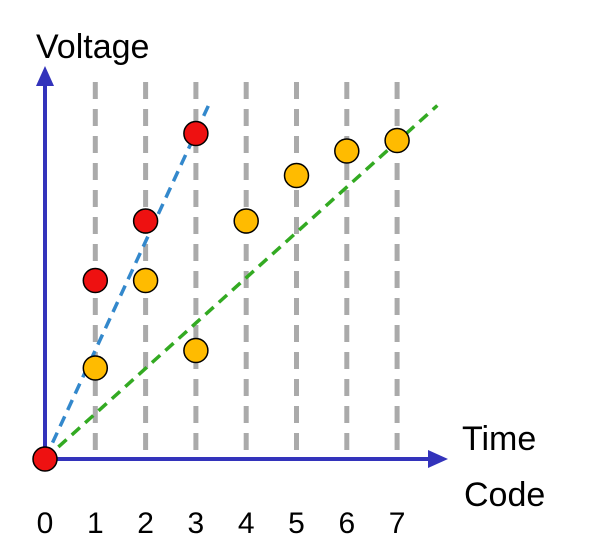 The width and height of the screenshot is (596, 560). I want to click on x-tick-5: 5, so click(296, 523).